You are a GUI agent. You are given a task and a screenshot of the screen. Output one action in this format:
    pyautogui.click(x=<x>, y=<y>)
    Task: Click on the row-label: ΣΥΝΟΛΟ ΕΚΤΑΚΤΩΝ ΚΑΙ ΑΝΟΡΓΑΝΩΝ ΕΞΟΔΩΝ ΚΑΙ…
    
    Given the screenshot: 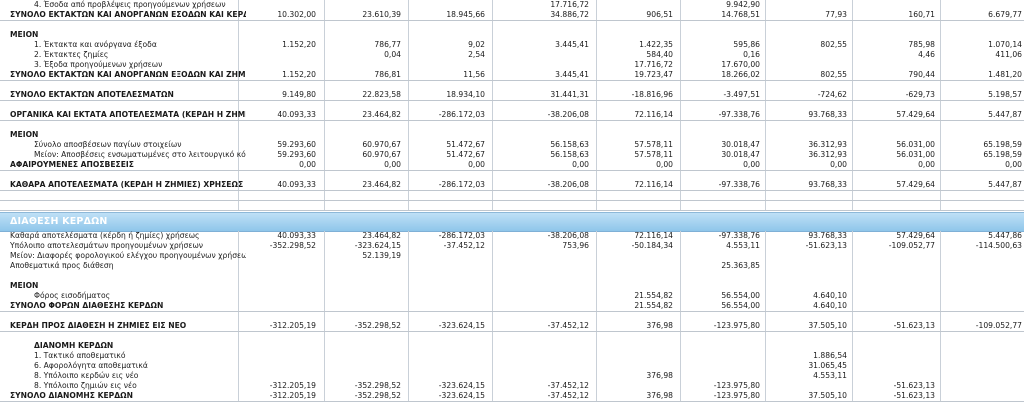 What is the action you would take?
    pyautogui.click(x=128, y=74)
    